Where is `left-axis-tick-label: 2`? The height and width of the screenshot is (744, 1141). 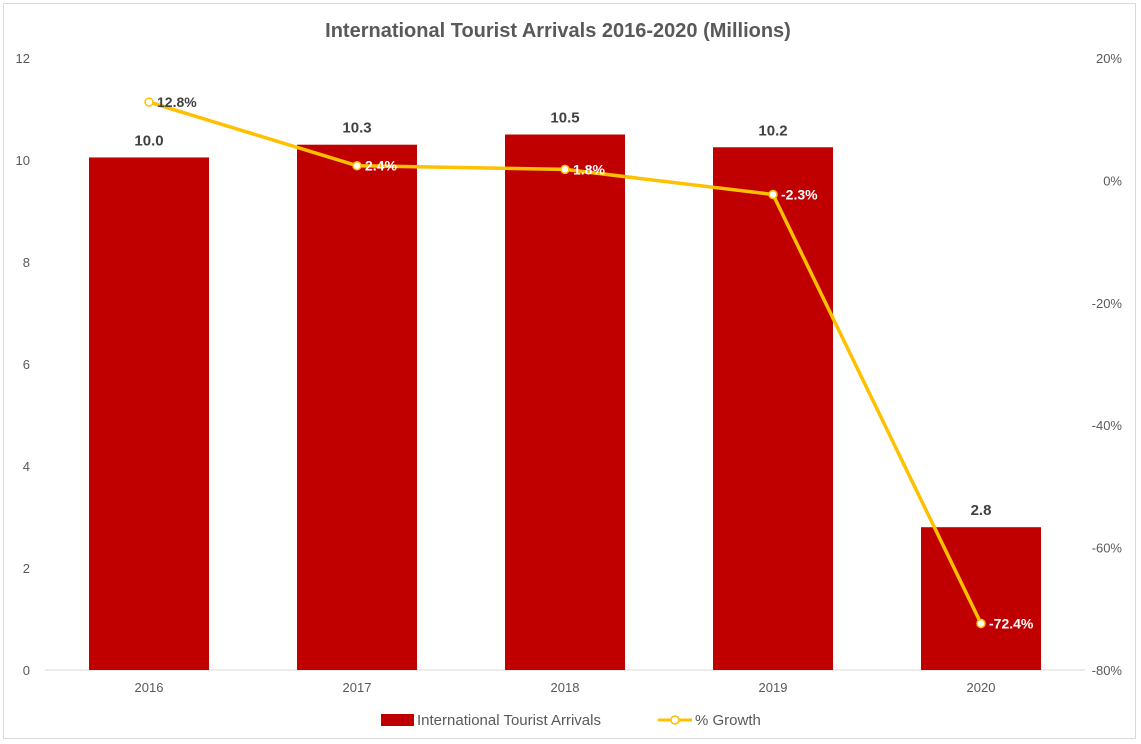 left-axis-tick-label: 2 is located at coordinates (26, 568).